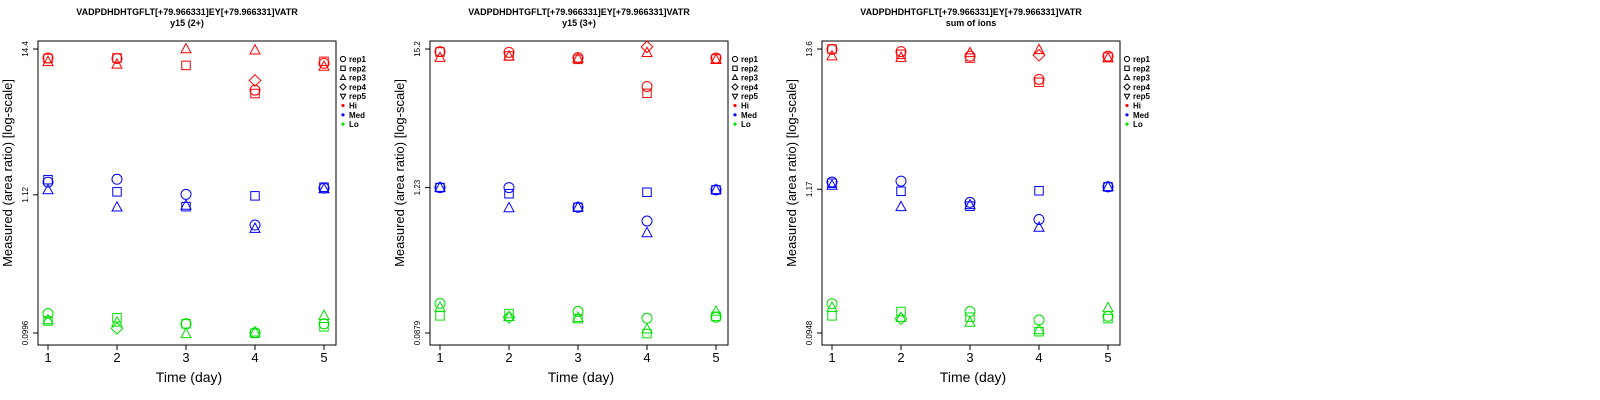 The width and height of the screenshot is (1600, 400). I want to click on legend-label-rep4: rep4, so click(1141, 87).